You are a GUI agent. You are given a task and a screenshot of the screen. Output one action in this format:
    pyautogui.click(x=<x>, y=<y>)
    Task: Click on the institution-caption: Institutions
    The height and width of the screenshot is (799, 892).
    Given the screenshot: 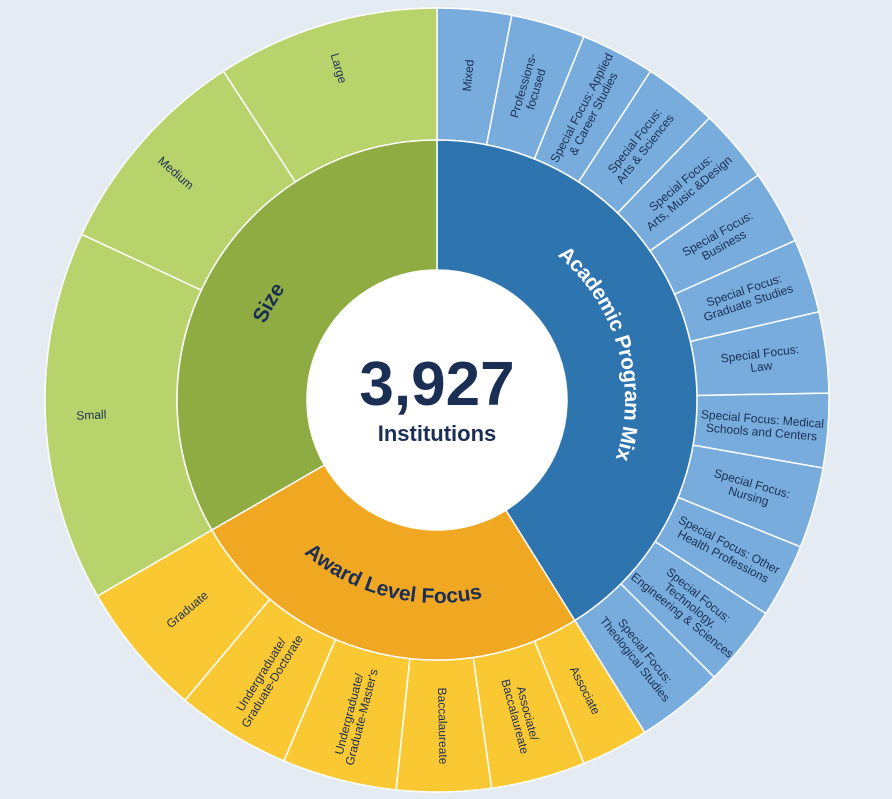 What is the action you would take?
    pyautogui.click(x=437, y=433)
    